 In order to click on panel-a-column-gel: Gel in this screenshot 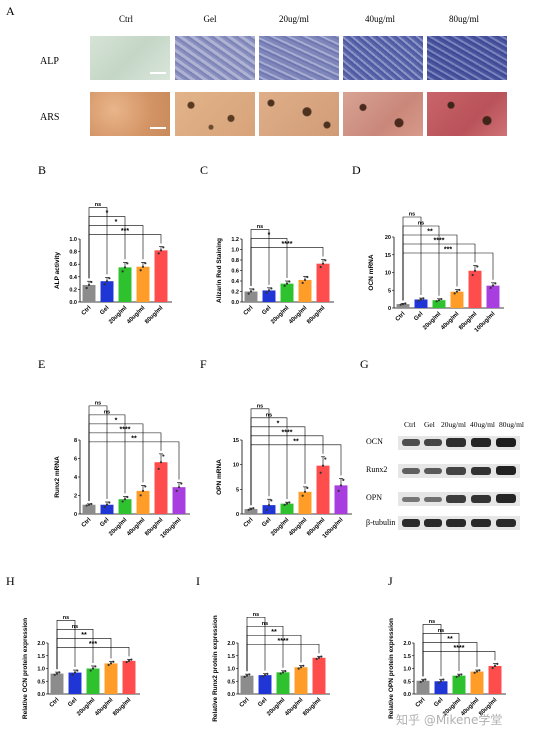, I will do `click(210, 19)`.